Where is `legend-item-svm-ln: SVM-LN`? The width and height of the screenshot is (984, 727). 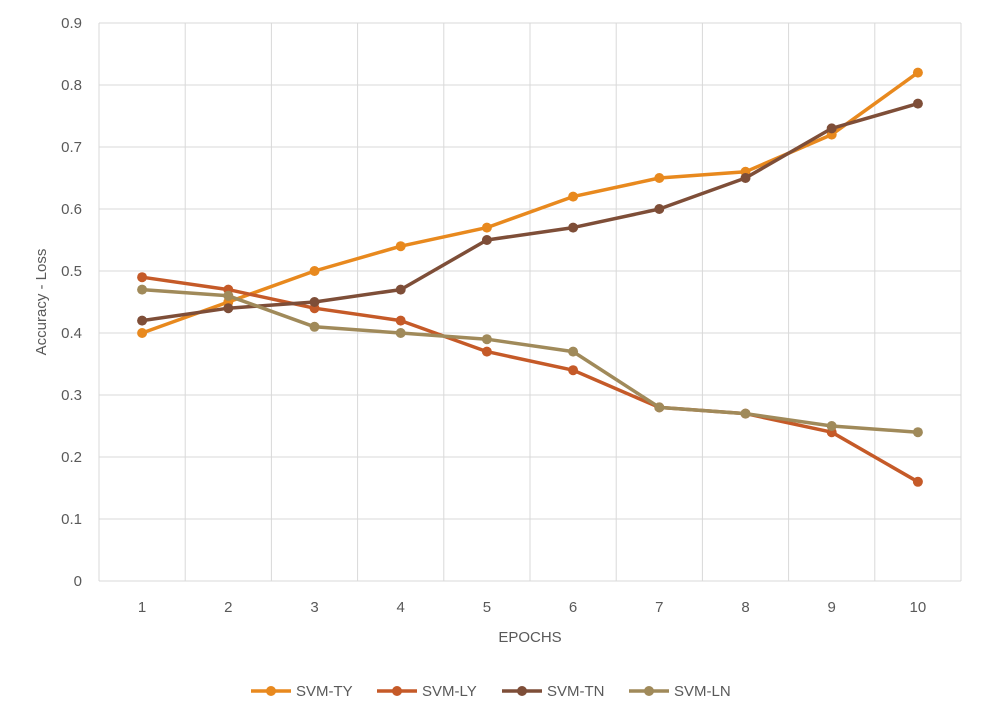 legend-item-svm-ln: SVM-LN is located at coordinates (680, 691).